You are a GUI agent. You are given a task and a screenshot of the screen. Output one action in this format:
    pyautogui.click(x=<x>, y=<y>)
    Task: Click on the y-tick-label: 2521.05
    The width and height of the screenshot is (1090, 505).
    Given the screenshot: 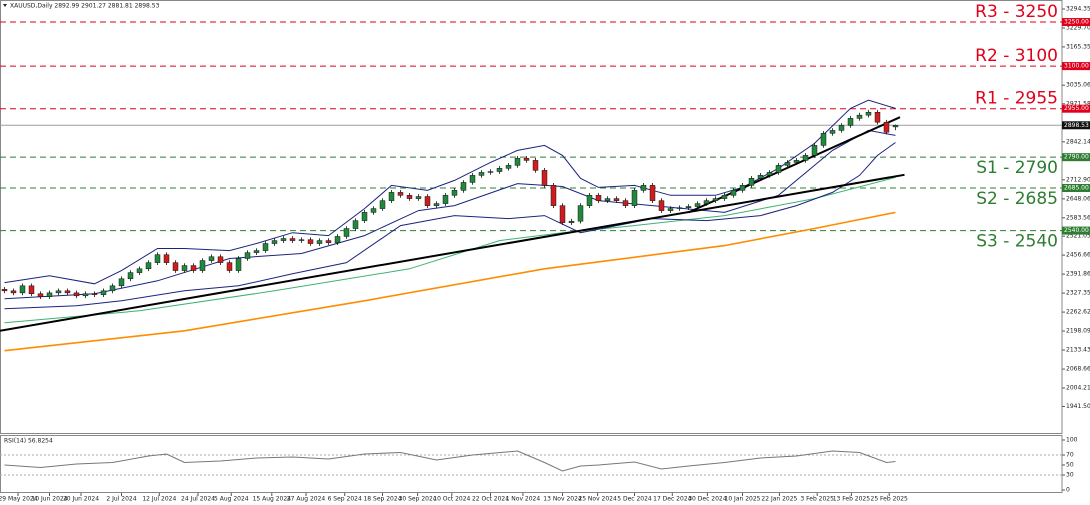 What is the action you would take?
    pyautogui.click(x=1078, y=236)
    